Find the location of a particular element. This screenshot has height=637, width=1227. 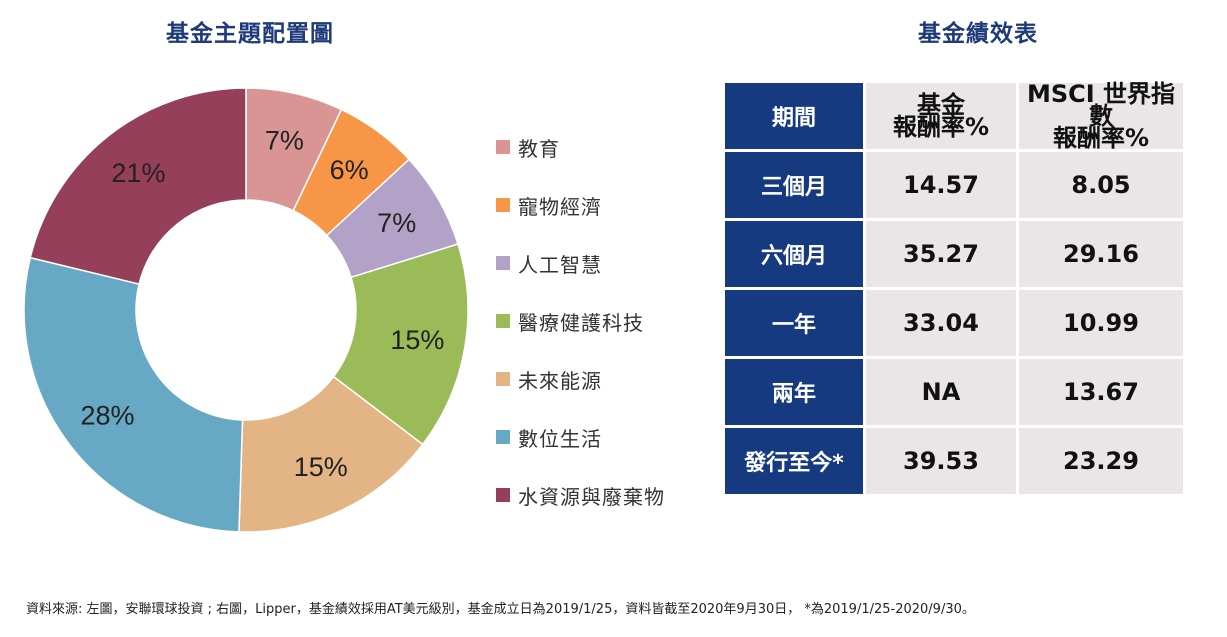

fund-return-cell: 39.53 is located at coordinates (941, 461).